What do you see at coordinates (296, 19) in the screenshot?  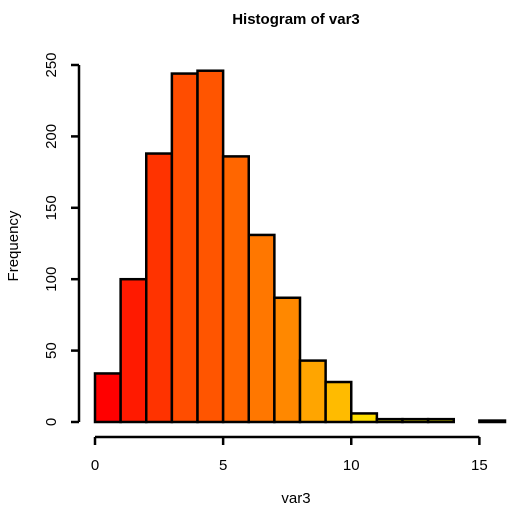 I see `chart-title: Histogram of var3` at bounding box center [296, 19].